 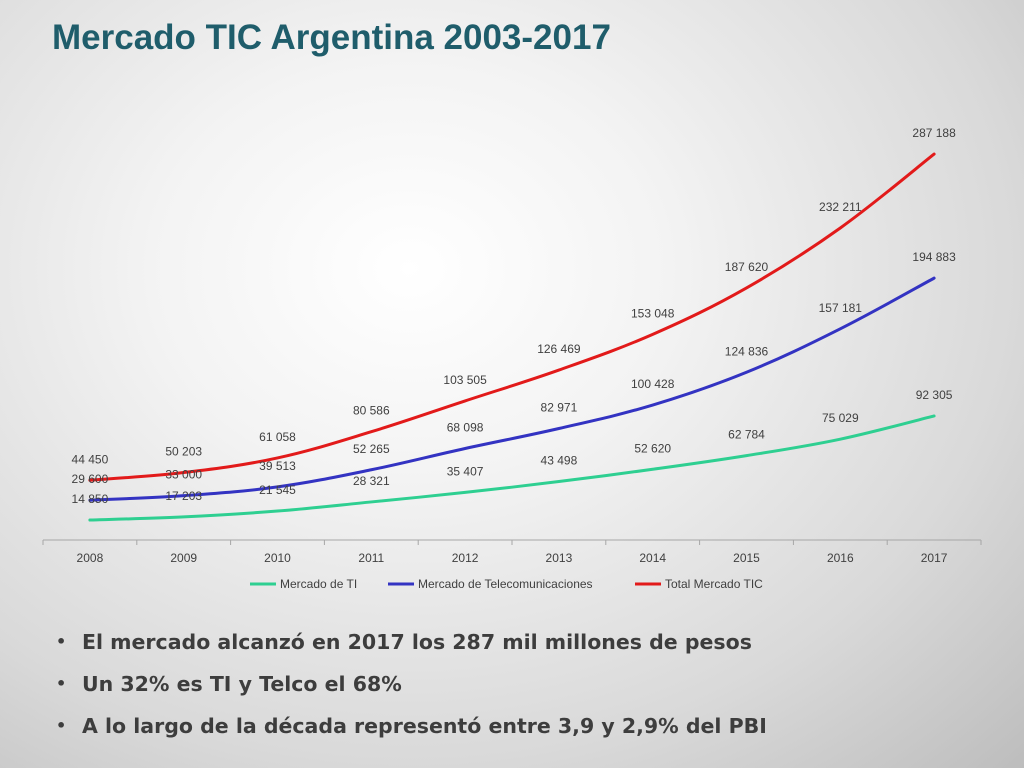 What do you see at coordinates (242, 684) in the screenshot?
I see `bullet-text: Un 32% es TI y Telco el 68%` at bounding box center [242, 684].